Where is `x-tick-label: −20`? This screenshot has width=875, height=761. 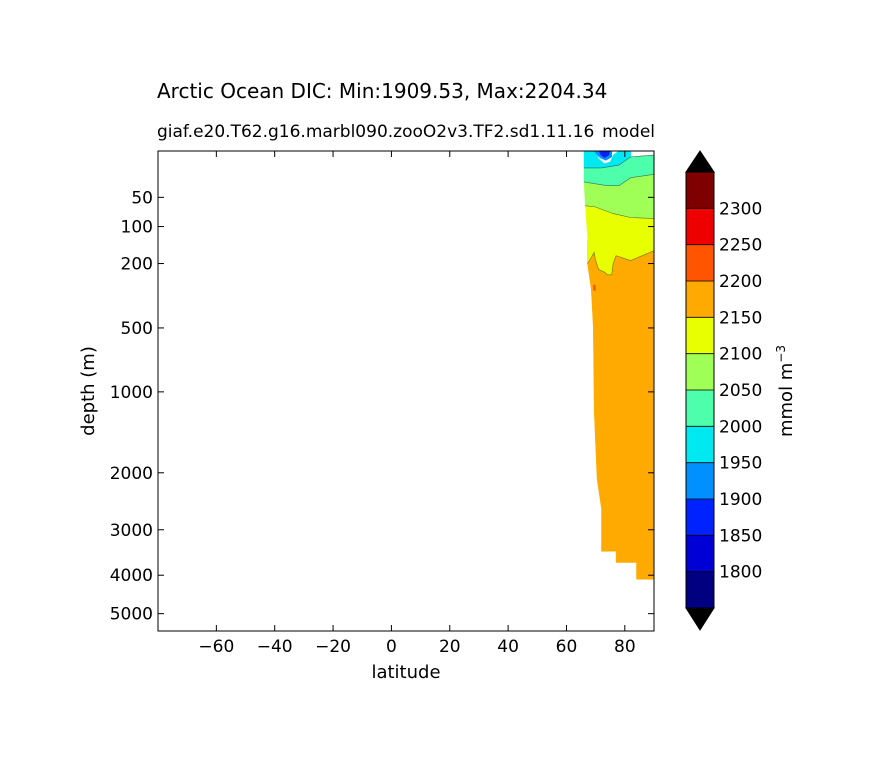 x-tick-label: −20 is located at coordinates (333, 647).